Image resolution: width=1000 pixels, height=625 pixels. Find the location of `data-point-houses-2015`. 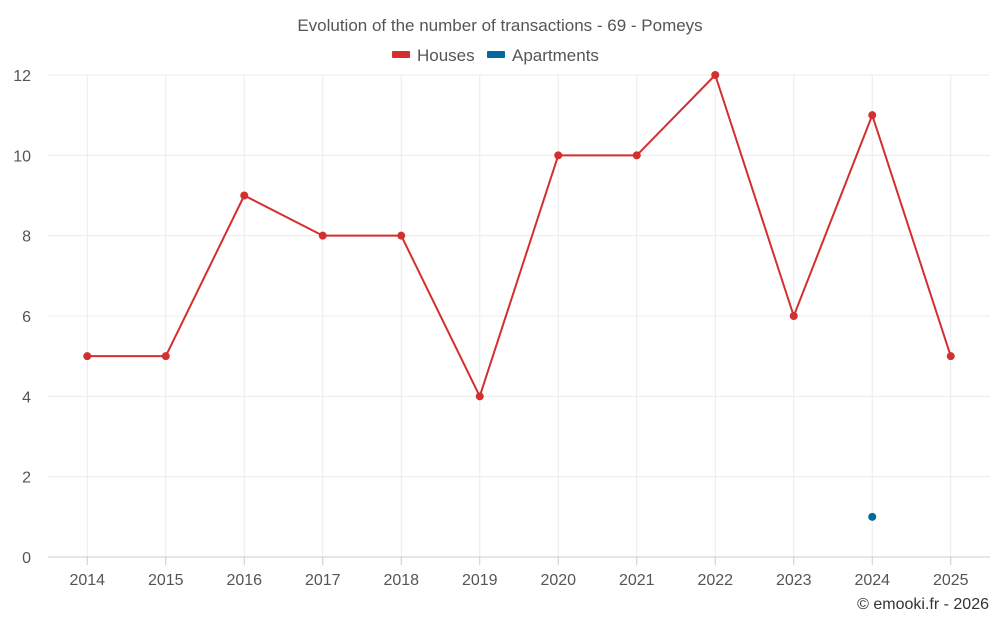

data-point-houses-2015 is located at coordinates (165, 356).